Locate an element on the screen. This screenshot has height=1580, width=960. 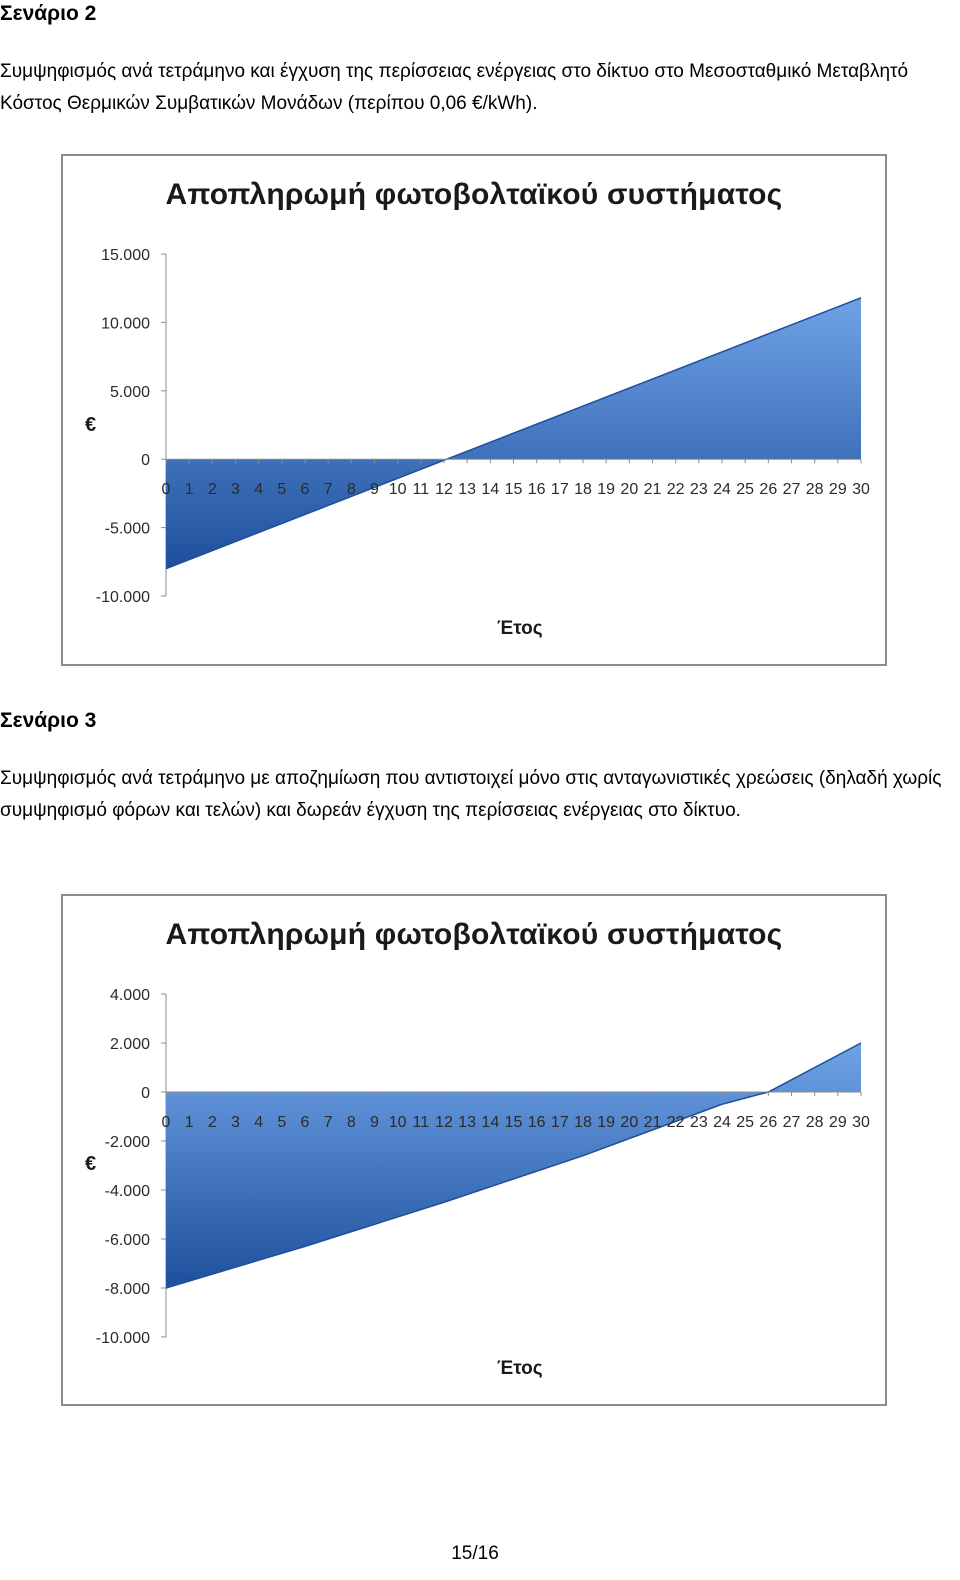
y-tick-label: -6.000 is located at coordinates (127, 1240).